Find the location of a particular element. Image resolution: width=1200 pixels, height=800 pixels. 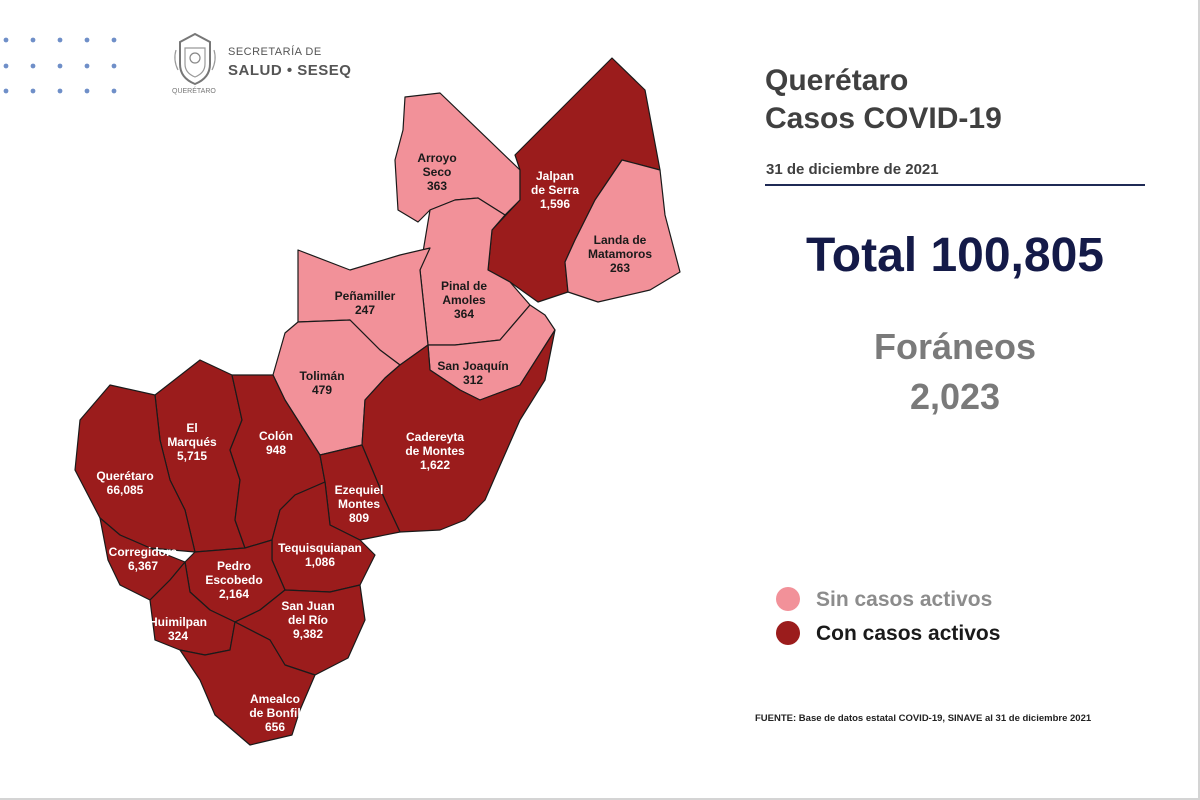

label-queretaro: Querétaro 66,085 is located at coordinates (124, 483).